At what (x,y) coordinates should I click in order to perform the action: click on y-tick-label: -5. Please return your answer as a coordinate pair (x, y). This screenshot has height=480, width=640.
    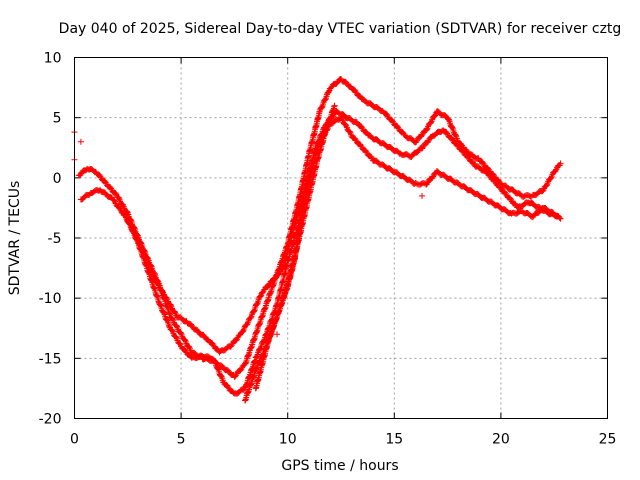
    Looking at the image, I should click on (55, 239).